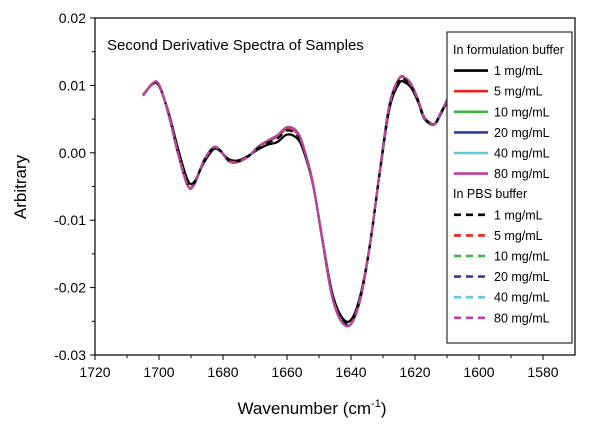 This screenshot has height=429, width=600. Describe the element at coordinates (522, 174) in the screenshot. I see `legend-label-formulation-80-mg-ml: 80 mg/mL` at that location.